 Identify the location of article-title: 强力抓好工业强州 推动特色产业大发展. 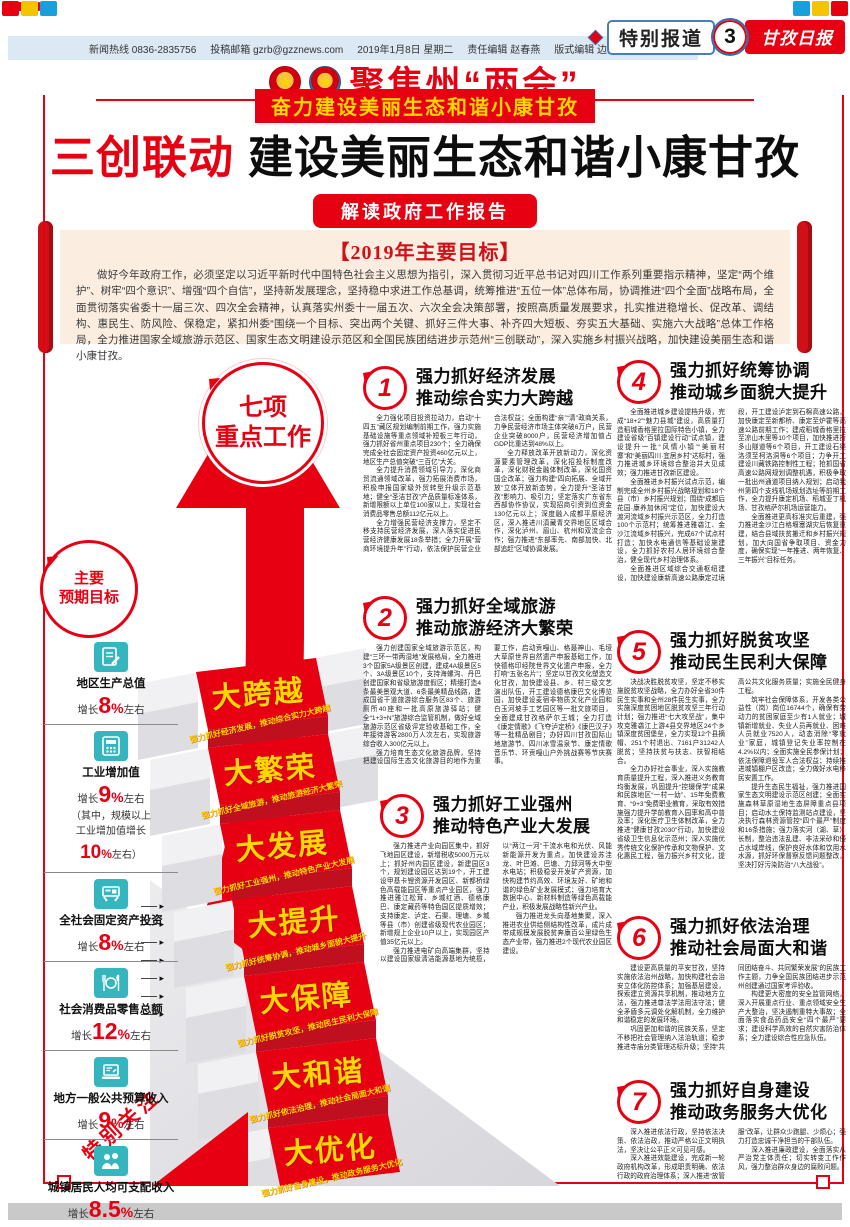
(512, 816).